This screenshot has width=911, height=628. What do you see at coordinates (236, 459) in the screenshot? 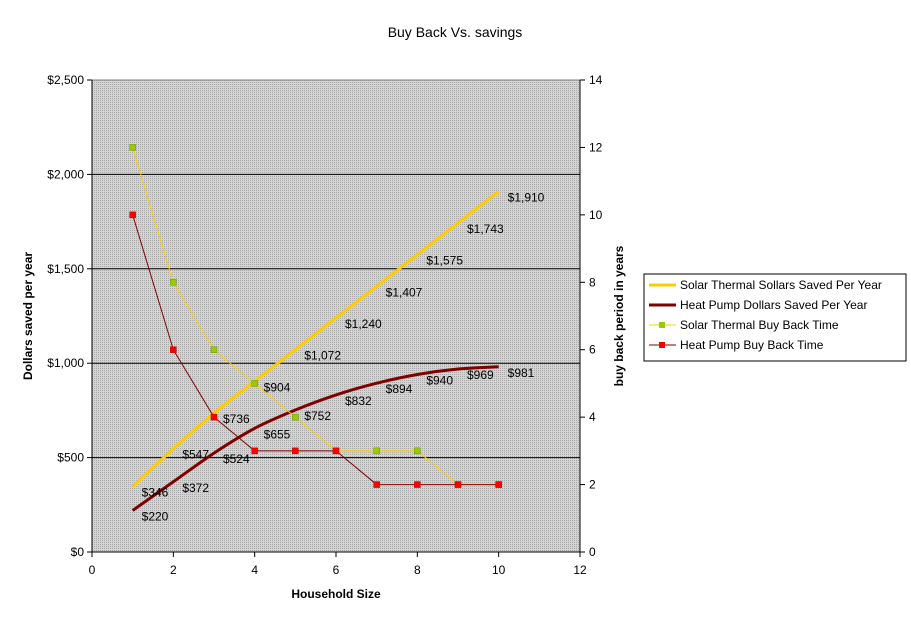
I see `data-label: $524` at bounding box center [236, 459].